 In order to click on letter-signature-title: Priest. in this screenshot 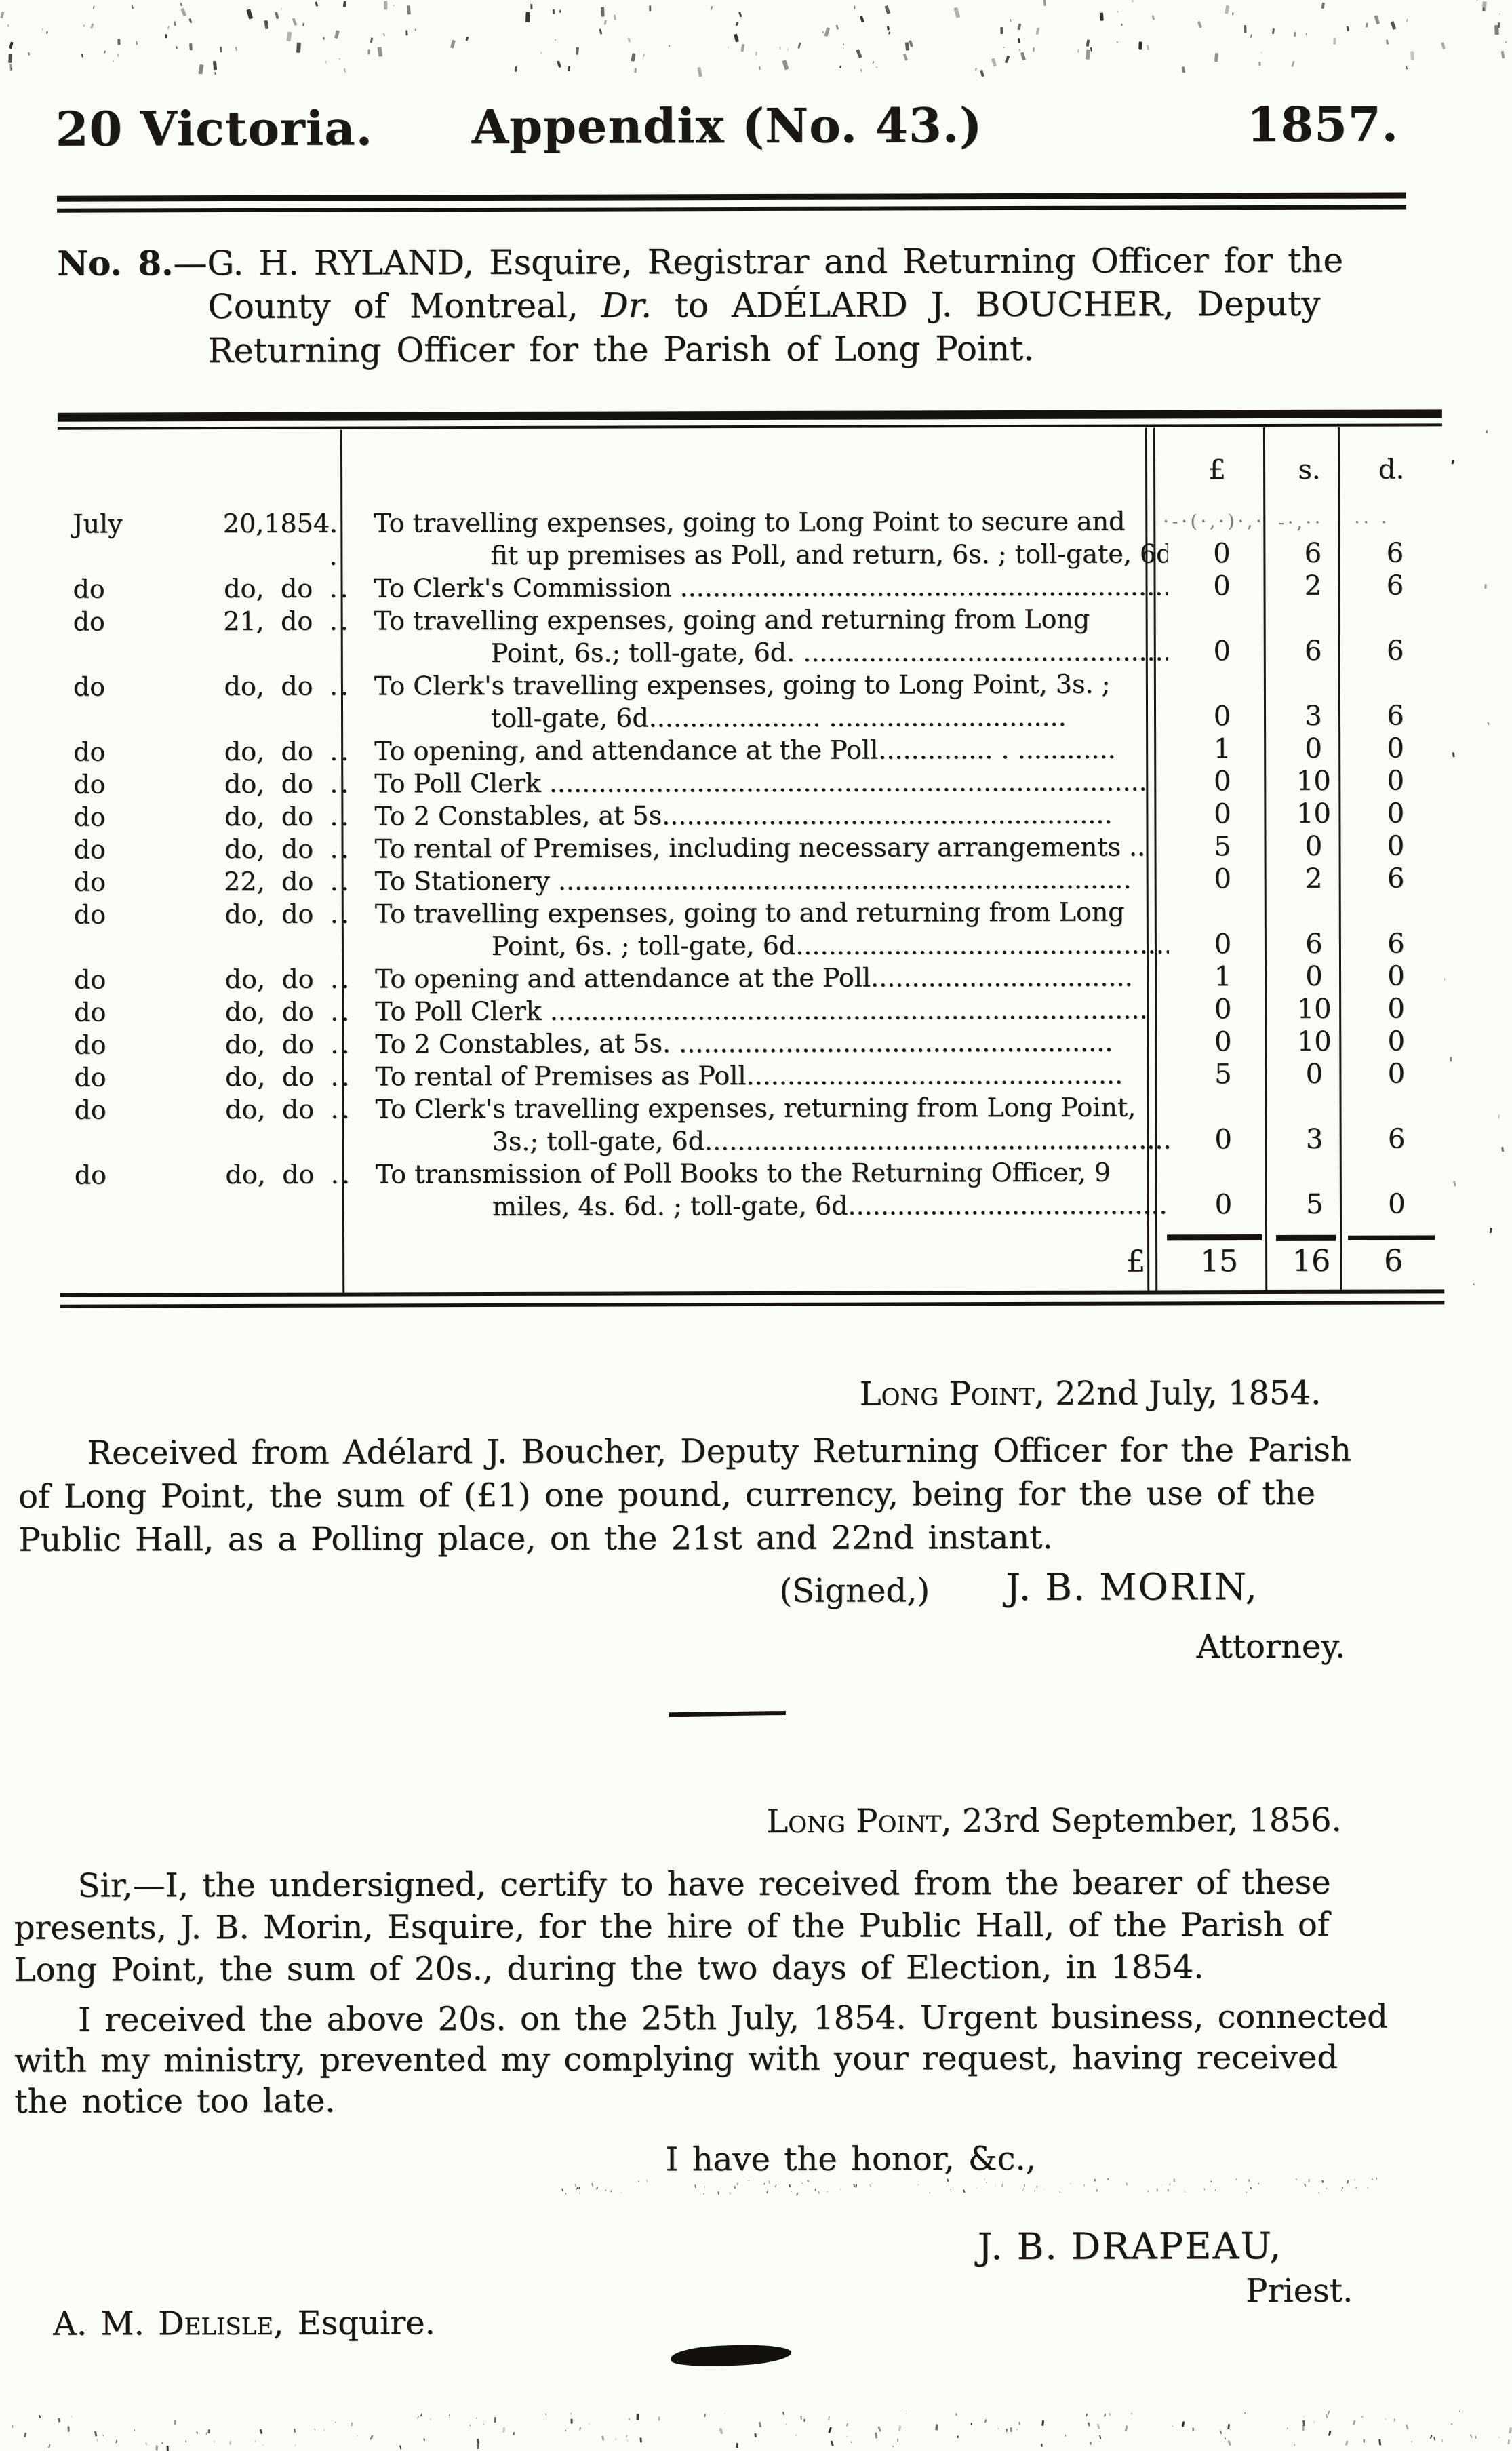, I will do `click(1300, 2291)`.